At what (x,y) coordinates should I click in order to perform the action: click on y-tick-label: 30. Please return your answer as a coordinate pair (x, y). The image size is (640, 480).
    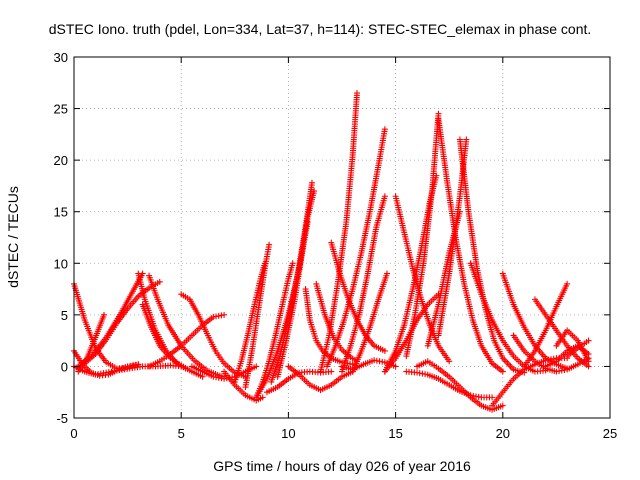
    Looking at the image, I should click on (61, 57).